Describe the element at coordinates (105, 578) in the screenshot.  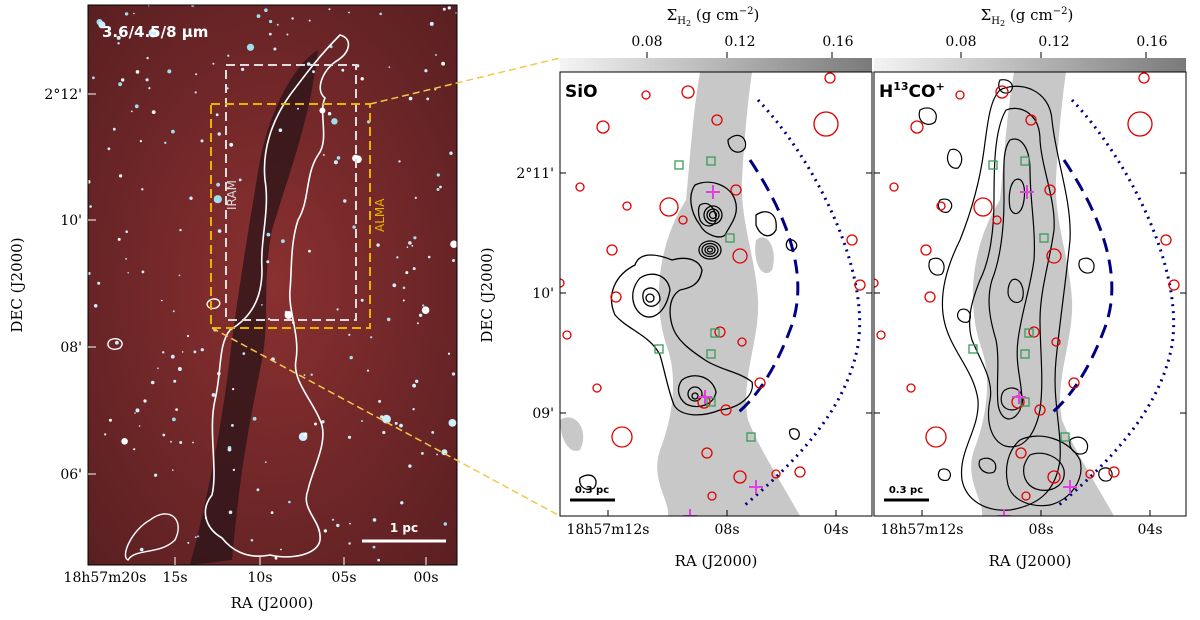
I see `left-ra-tick-0: 18h57m20s` at that location.